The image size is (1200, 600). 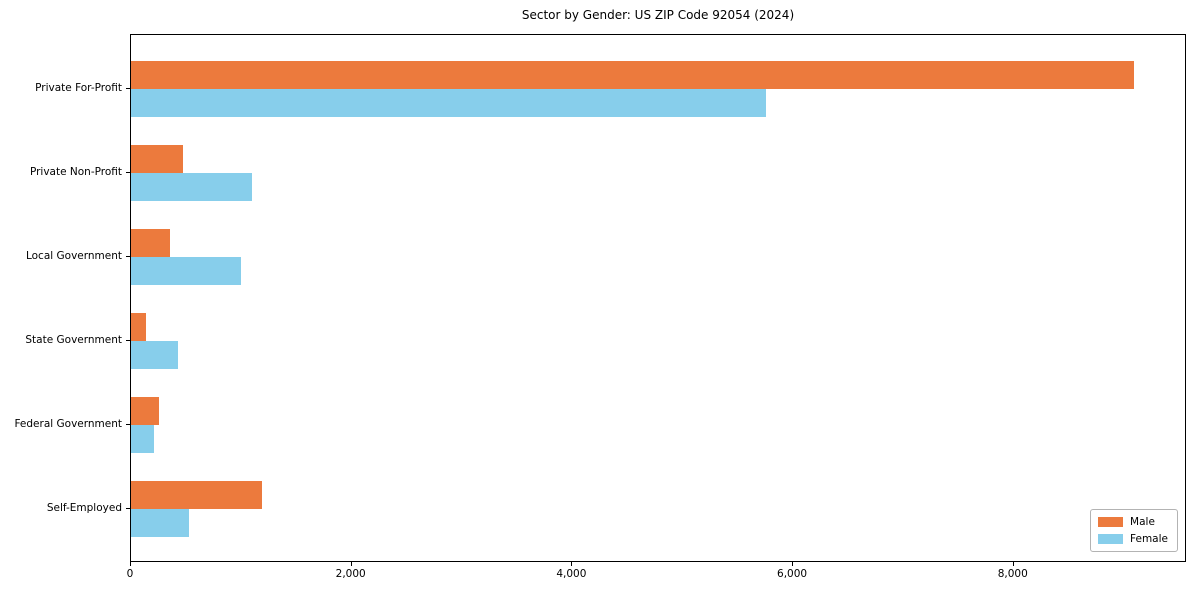 What do you see at coordinates (1111, 522) in the screenshot?
I see `legend-swatch-male` at bounding box center [1111, 522].